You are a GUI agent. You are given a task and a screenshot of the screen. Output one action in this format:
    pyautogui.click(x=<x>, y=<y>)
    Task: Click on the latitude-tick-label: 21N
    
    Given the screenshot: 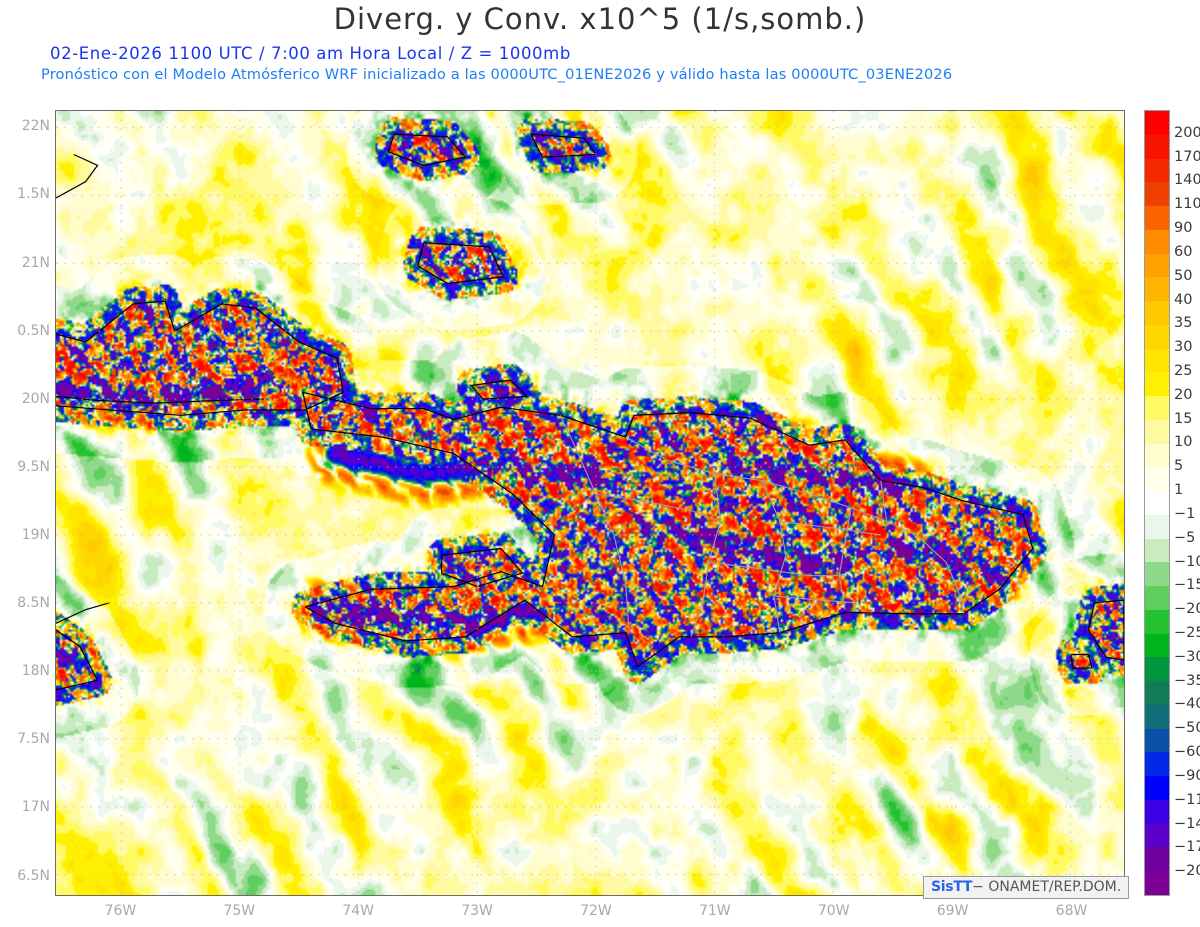 What is the action you would take?
    pyautogui.click(x=35, y=262)
    